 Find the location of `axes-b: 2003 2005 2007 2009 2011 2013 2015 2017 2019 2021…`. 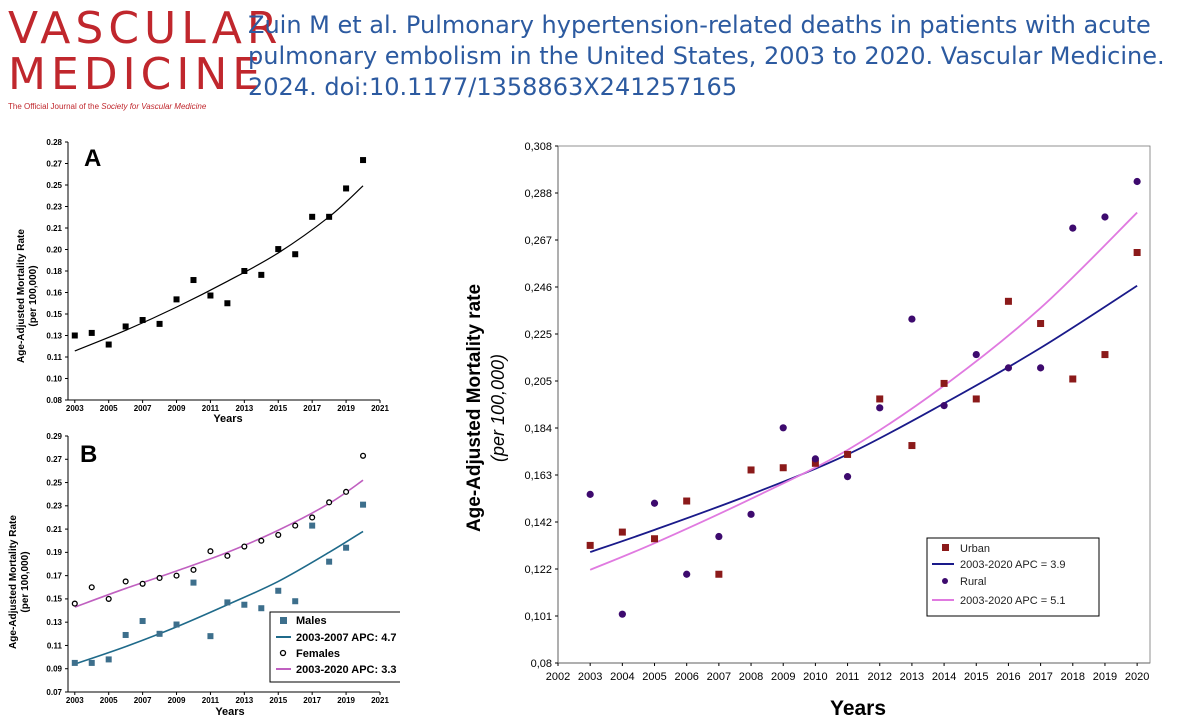

axes-b: 2003 2005 2007 2009 2011 2013 2015 2017 2019 2021… is located at coordinates (217, 568).